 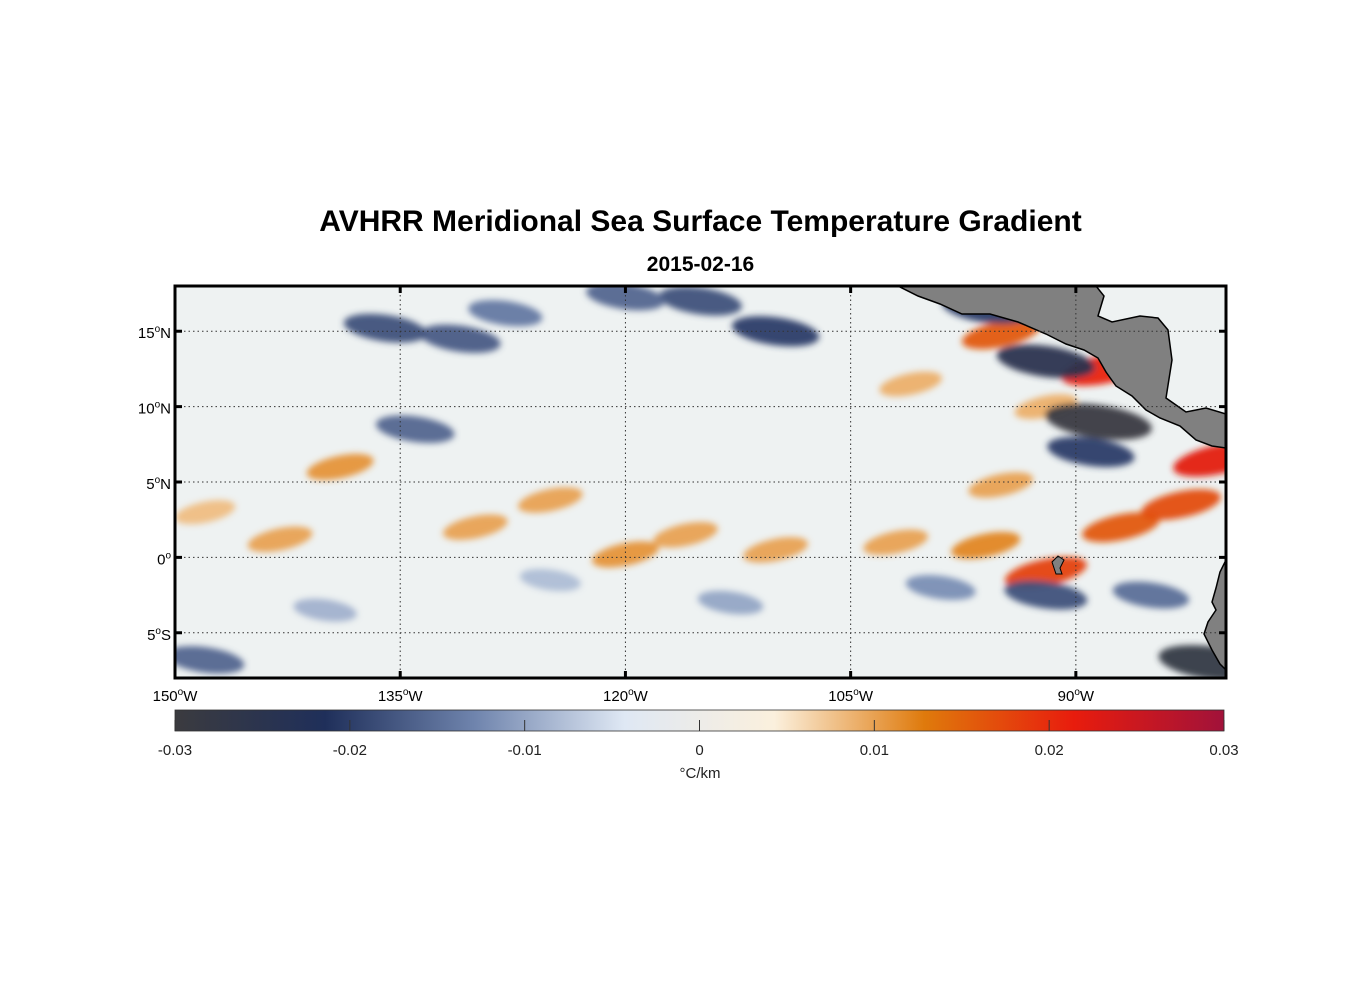 What do you see at coordinates (159, 635) in the screenshot?
I see `y-tick-label: 5oS` at bounding box center [159, 635].